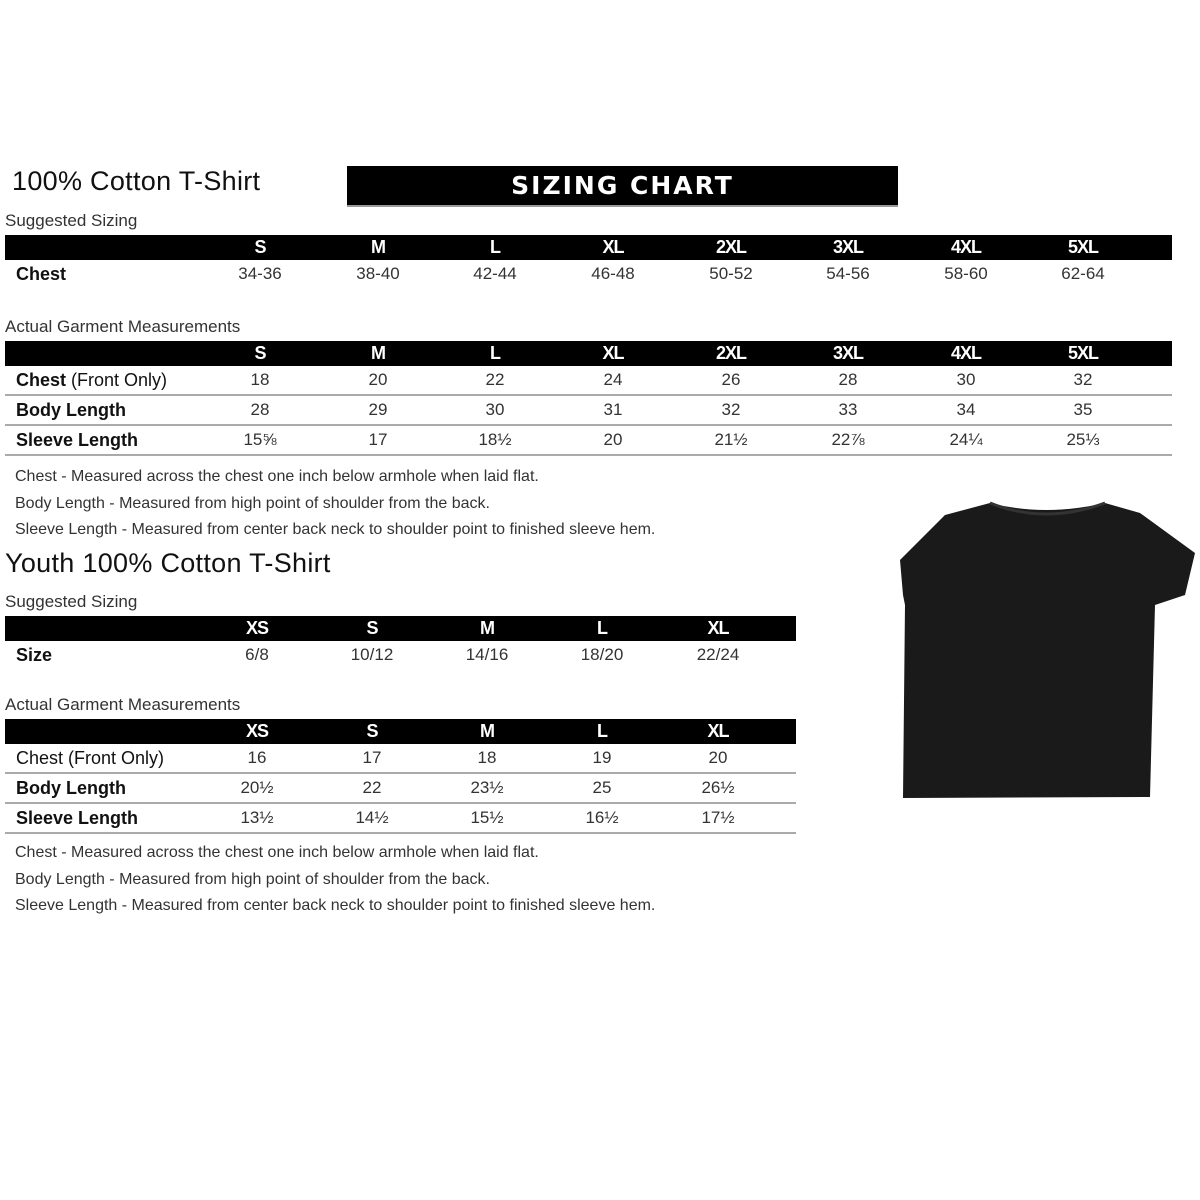 This screenshot has height=1200, width=1200. What do you see at coordinates (602, 654) in the screenshot?
I see `cell-l: 18/20` at bounding box center [602, 654].